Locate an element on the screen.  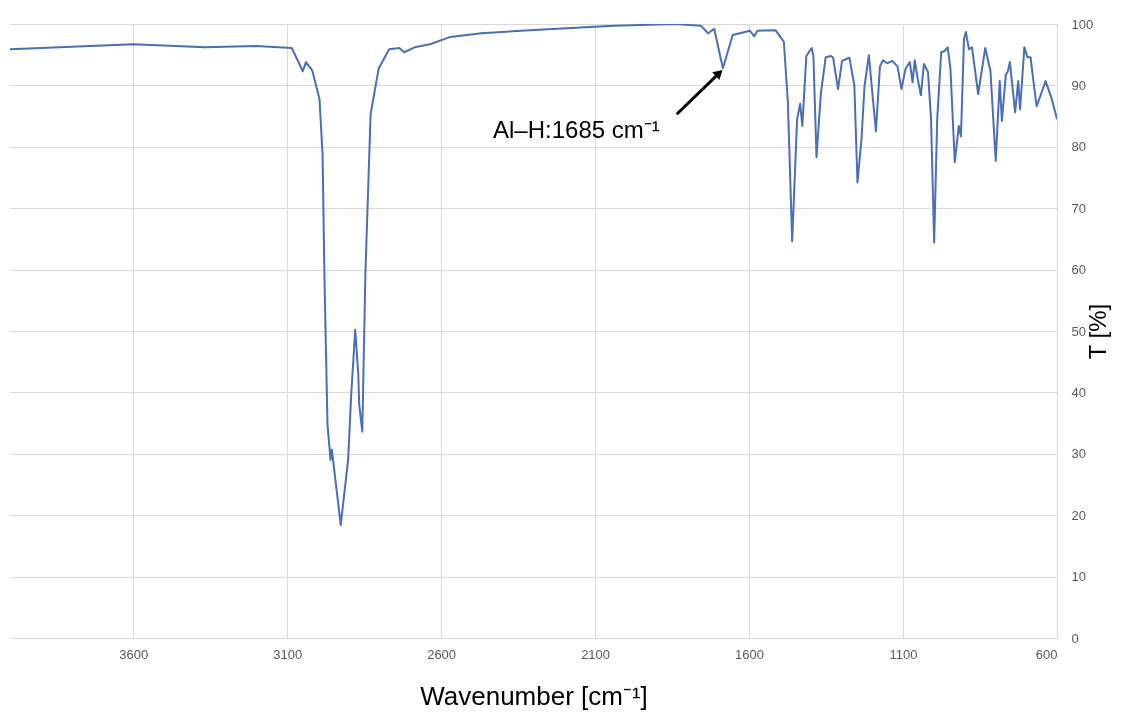
y-tick-label: 40 is located at coordinates (1078, 392).